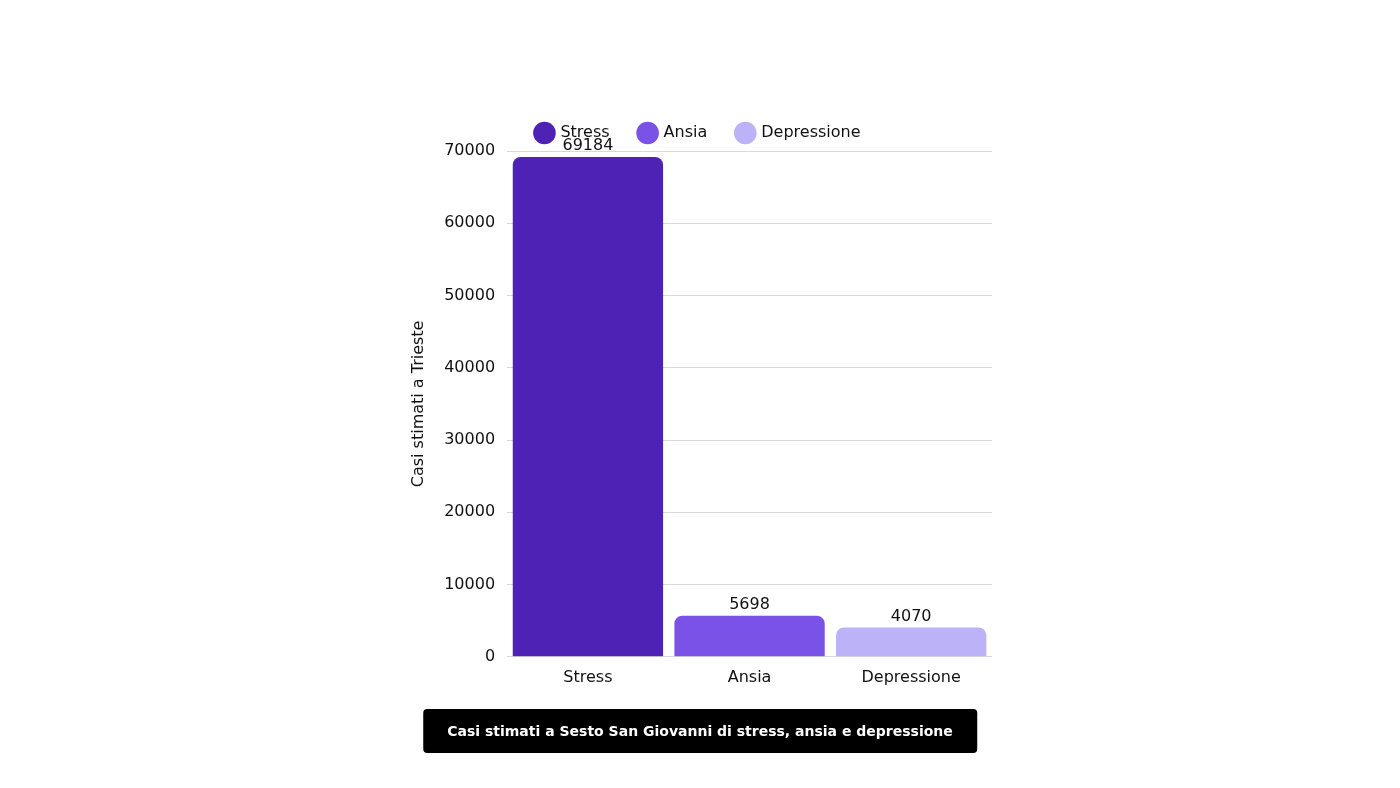 The image size is (1400, 788). What do you see at coordinates (417, 404) in the screenshot?
I see `y-axis-title: Casi stimati a Trieste` at bounding box center [417, 404].